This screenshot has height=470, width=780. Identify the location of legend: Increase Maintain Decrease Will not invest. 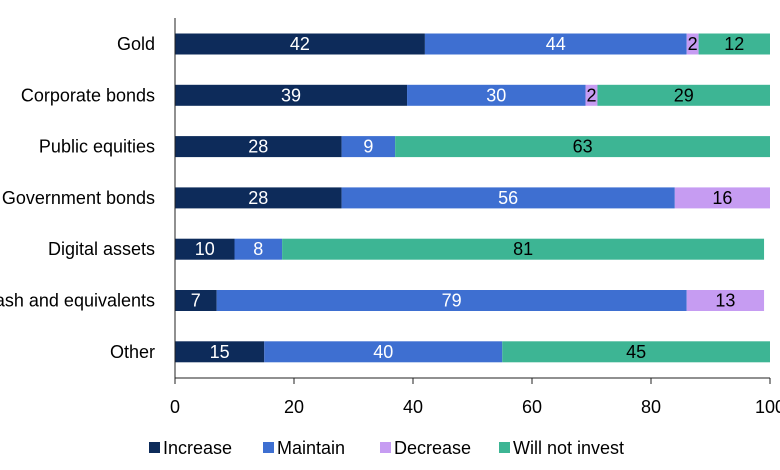
(386, 448).